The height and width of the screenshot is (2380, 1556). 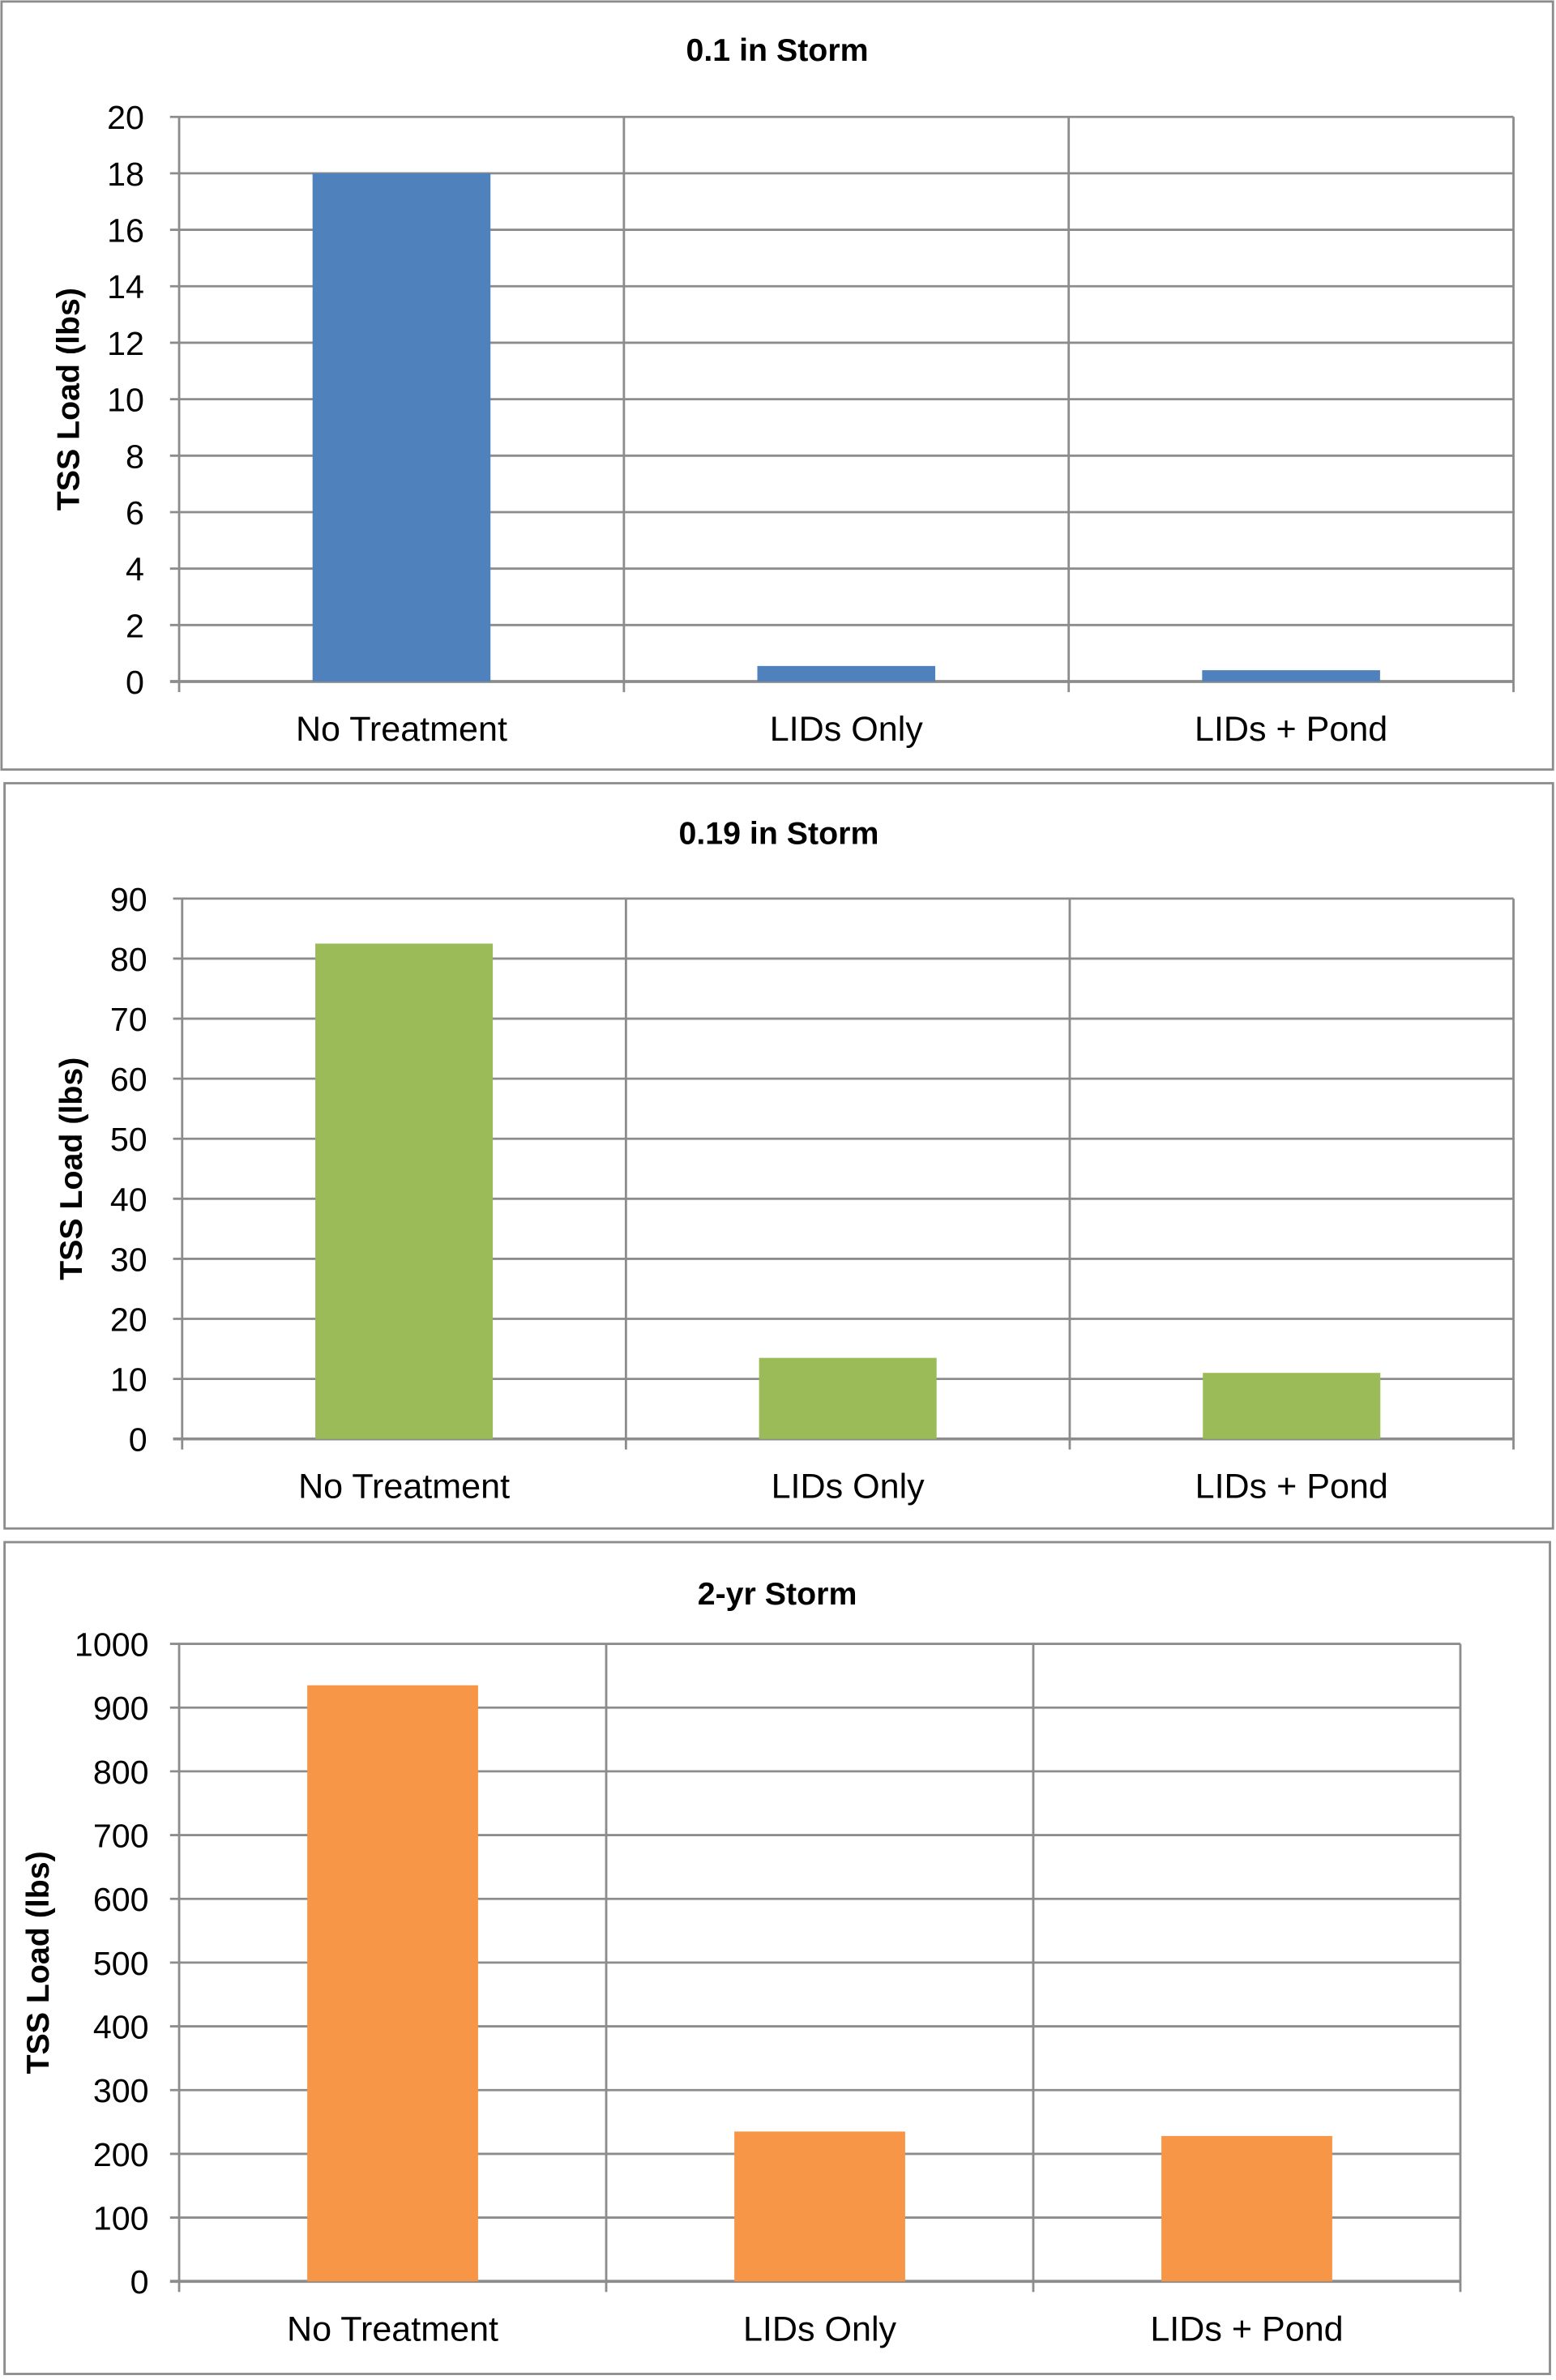 I want to click on y-tick-label: 900, so click(x=121, y=1708).